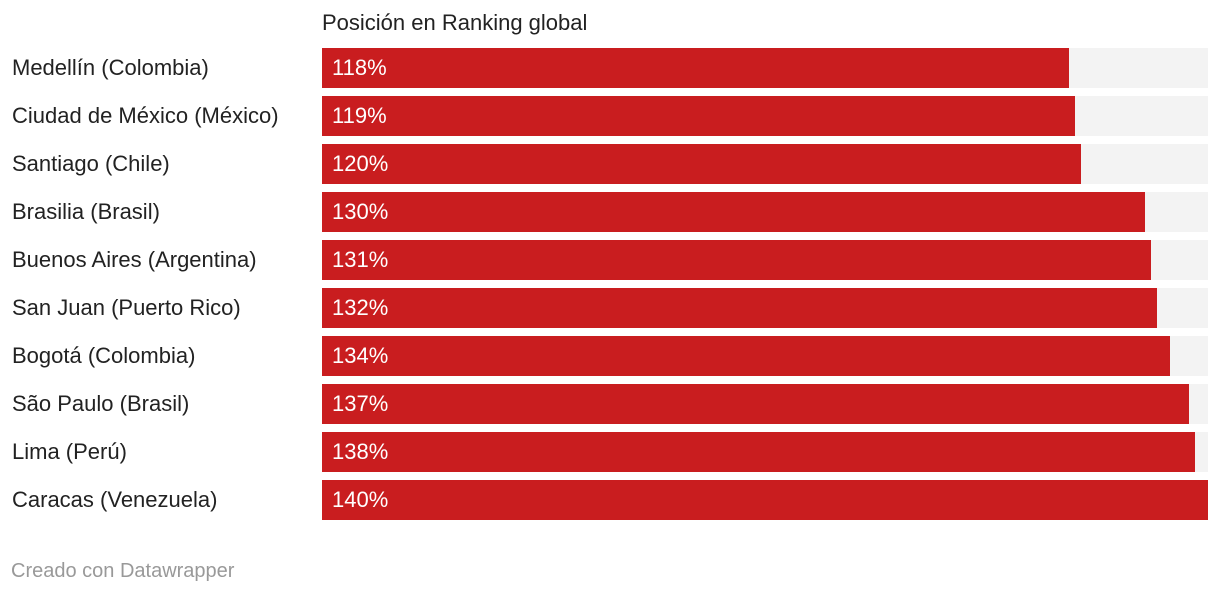 The image size is (1220, 596). I want to click on bar-value-label: 137%, so click(360, 403).